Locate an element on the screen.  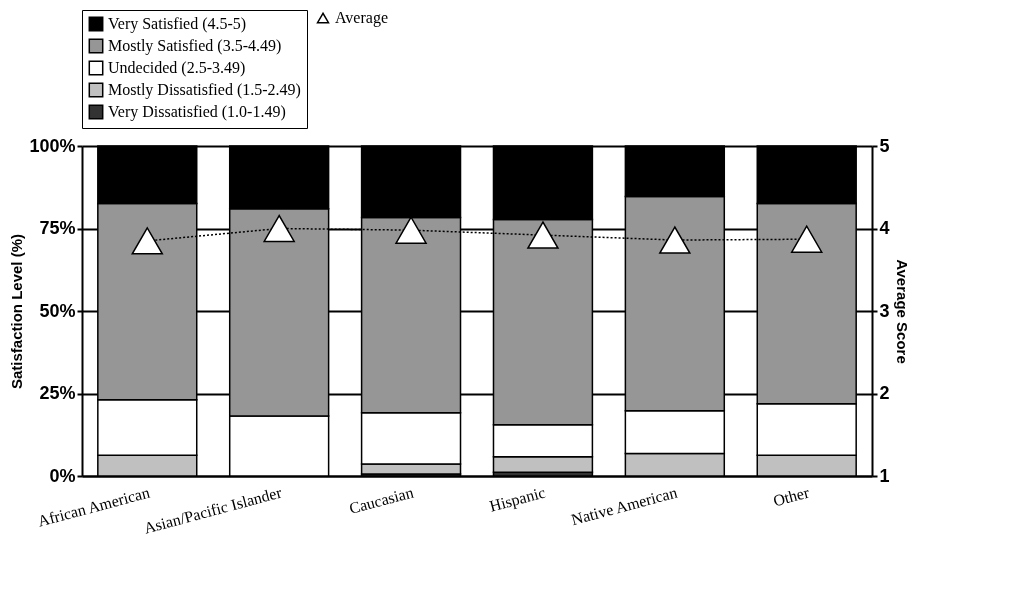
y2-tick-label: 2 is located at coordinates (884, 393).